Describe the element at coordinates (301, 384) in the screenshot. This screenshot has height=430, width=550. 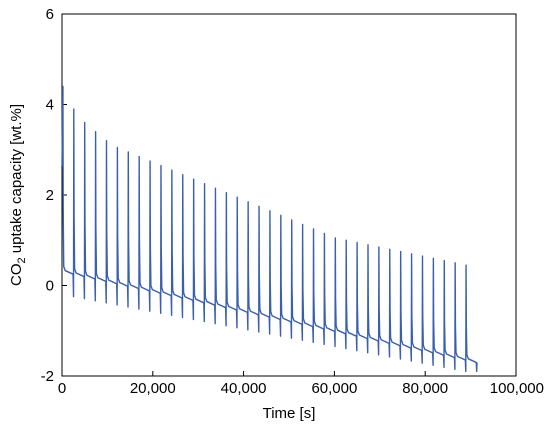
I see `x-axis-ticks: 0 20,000 40,000 60,000 80,000 100,000` at that location.